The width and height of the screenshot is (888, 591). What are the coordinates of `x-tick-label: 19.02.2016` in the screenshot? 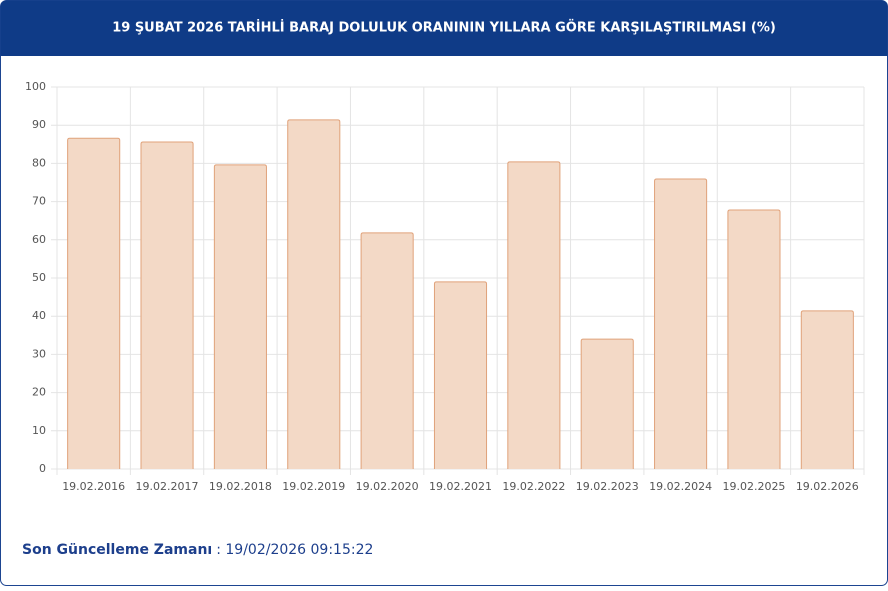 It's located at (93, 486).